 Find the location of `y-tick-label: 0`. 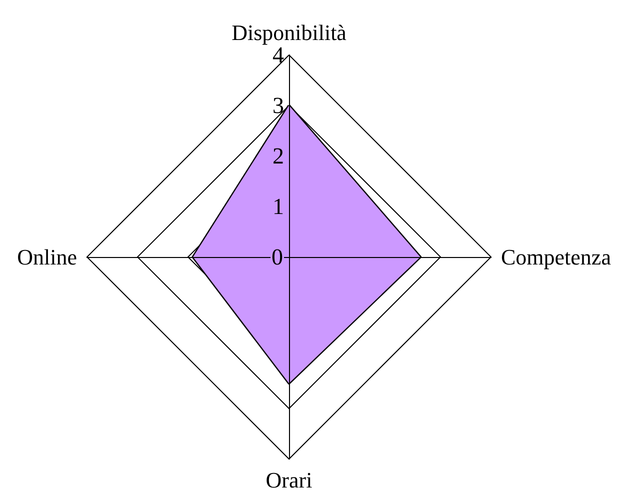

y-tick-label: 0 is located at coordinates (277, 257).